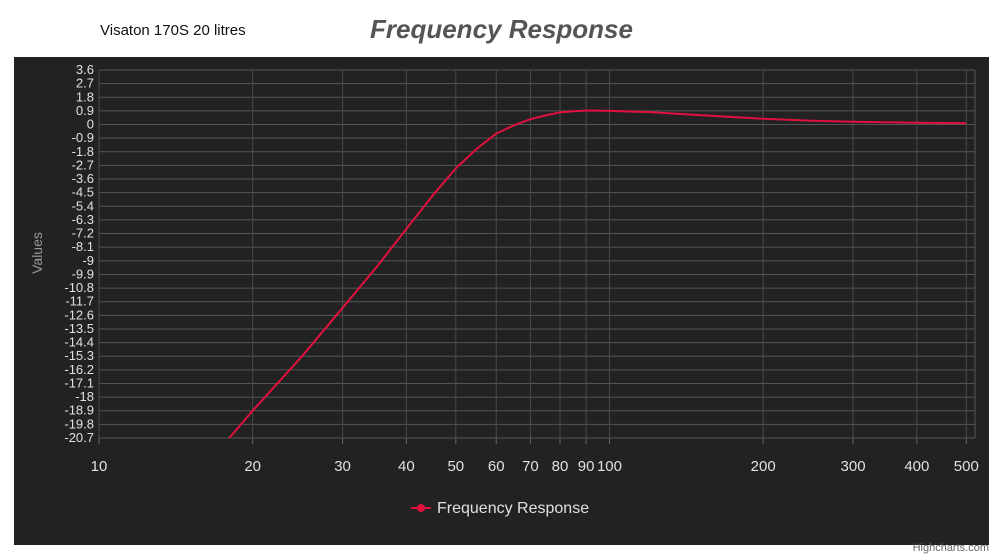 Image resolution: width=1003 pixels, height=560 pixels. What do you see at coordinates (83, 219) in the screenshot?
I see `y-tick-label: -6.3` at bounding box center [83, 219].